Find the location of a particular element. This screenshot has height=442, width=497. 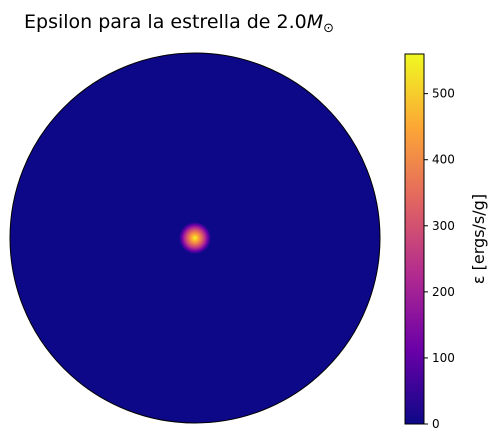

chart-title-prefix: Epsilon para la estrella de 2.0 is located at coordinates (165, 22).